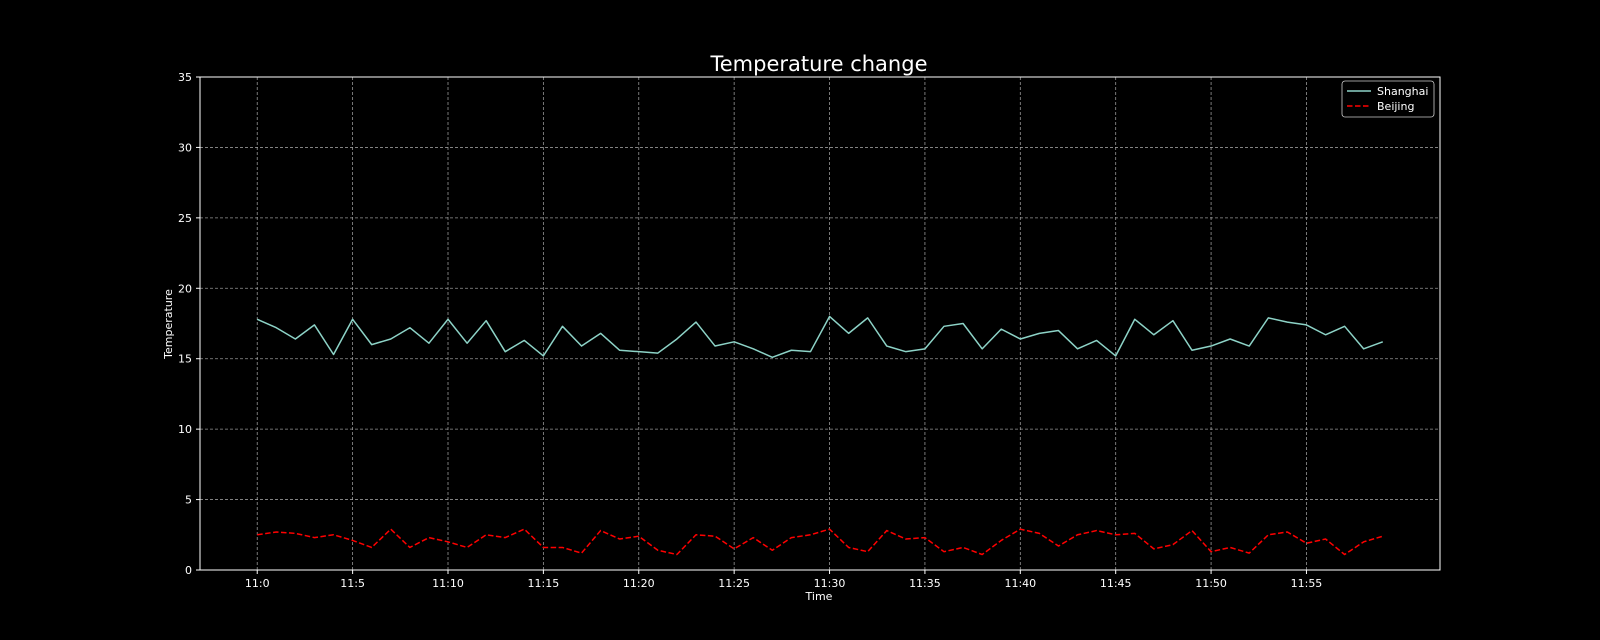  What do you see at coordinates (1211, 583) in the screenshot?
I see `x-tick-label: 11:50` at bounding box center [1211, 583].